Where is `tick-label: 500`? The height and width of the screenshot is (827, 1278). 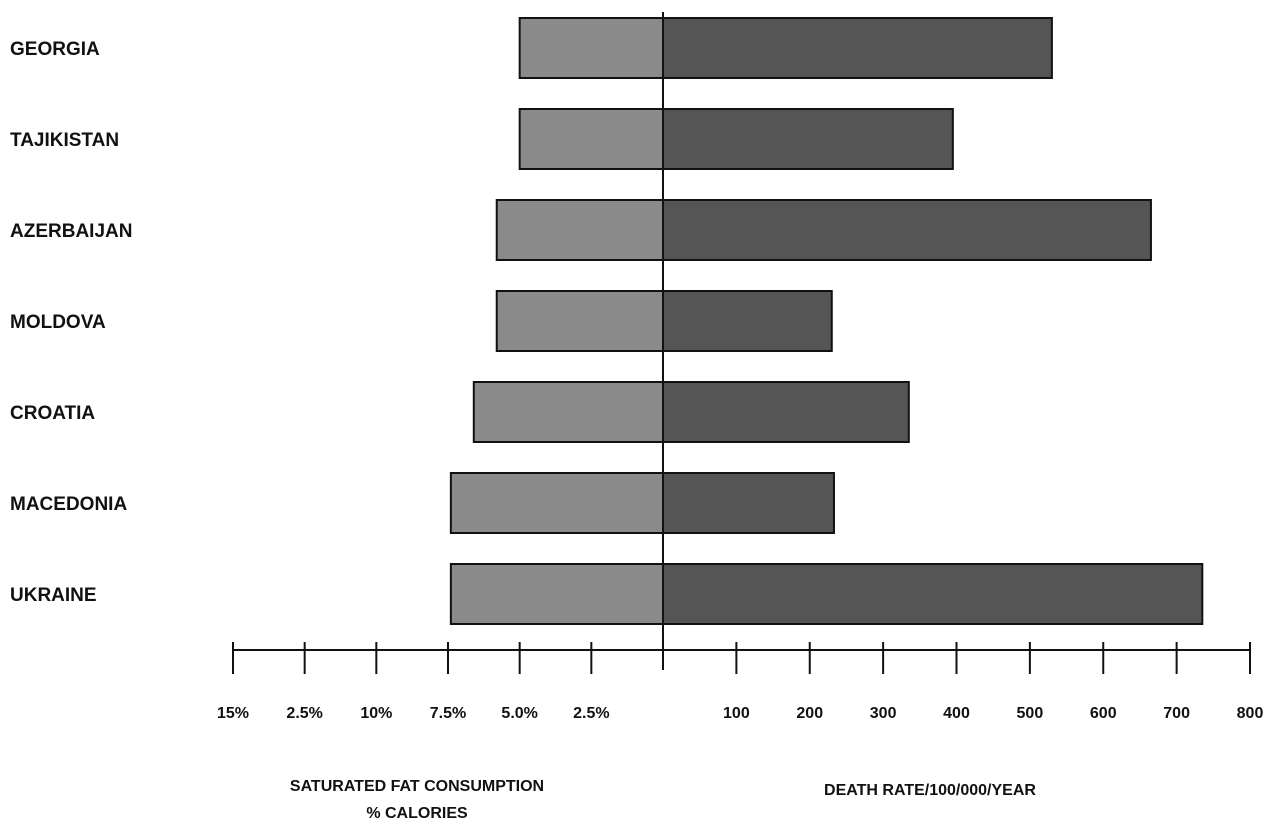
tick-label: 500 is located at coordinates (1030, 713).